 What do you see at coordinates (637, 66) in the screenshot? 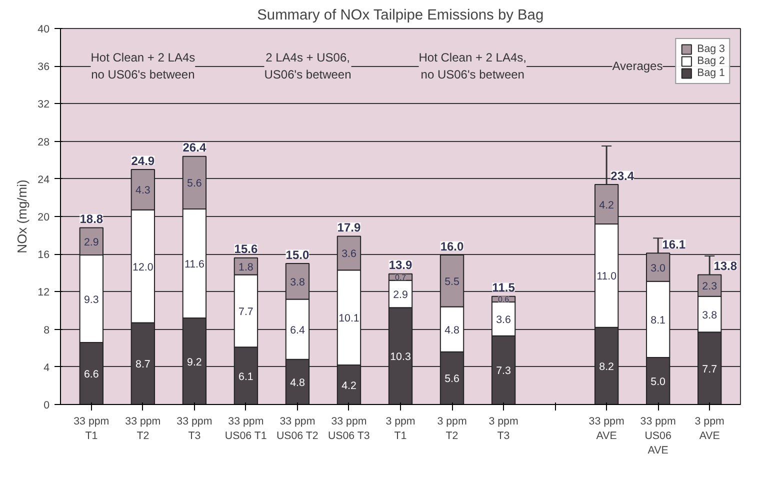
I see `annotation: Averages` at bounding box center [637, 66].